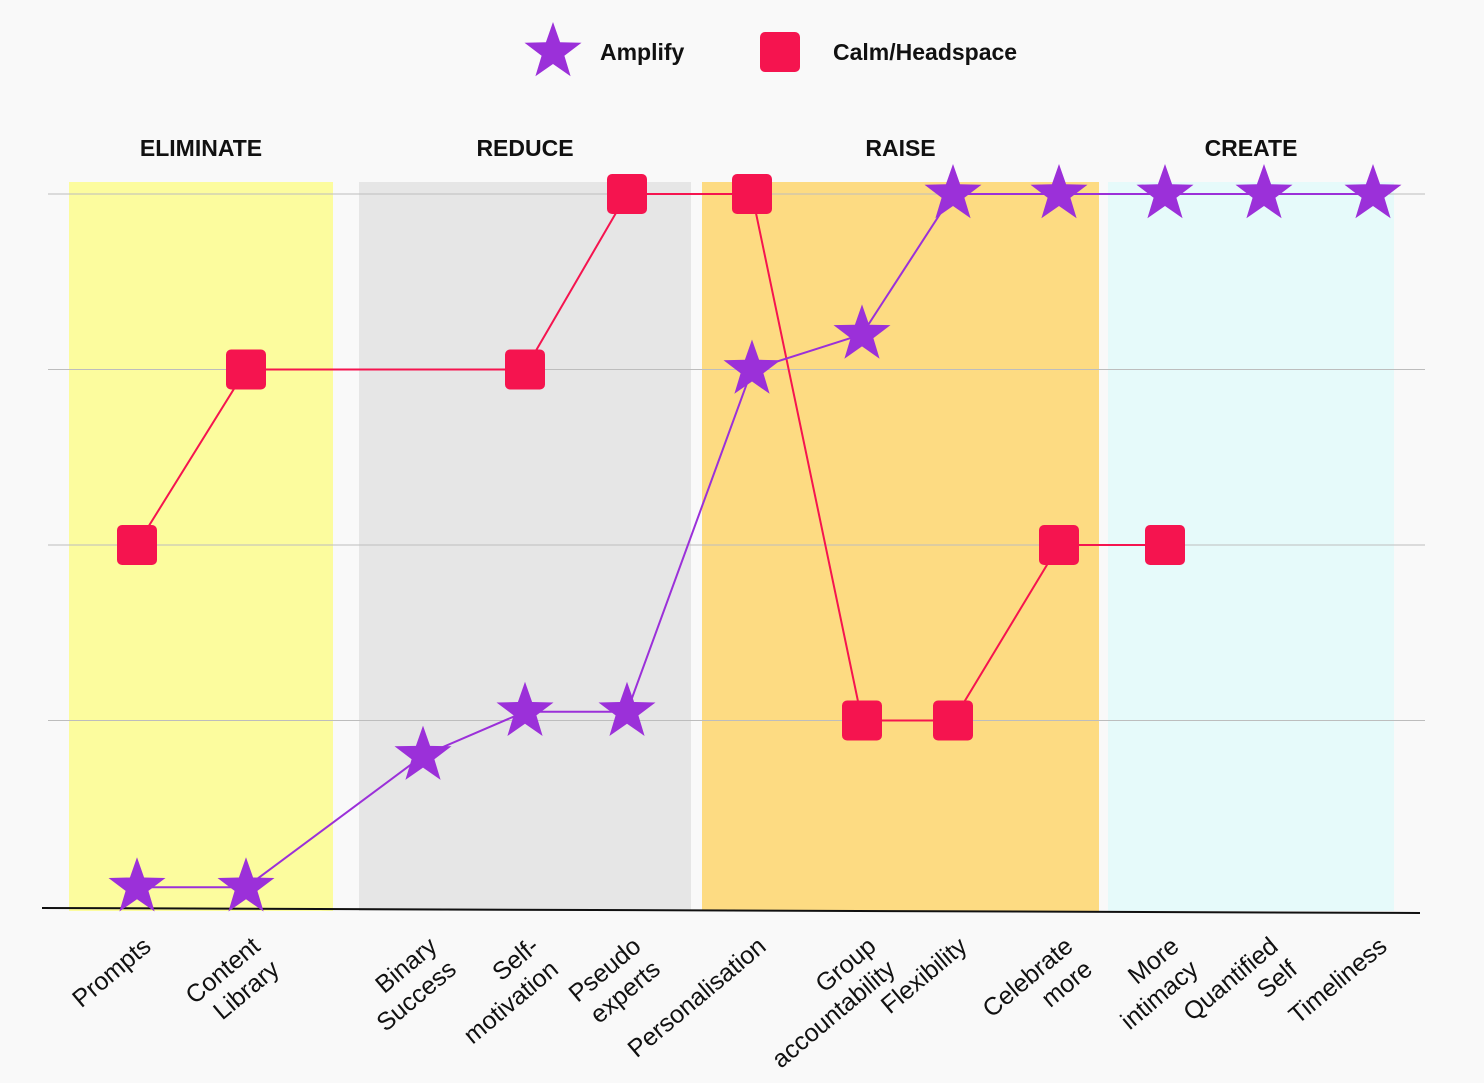 The width and height of the screenshot is (1484, 1083). Describe the element at coordinates (642, 52) in the screenshot. I see `legend-label-amplify: Amplify` at that location.